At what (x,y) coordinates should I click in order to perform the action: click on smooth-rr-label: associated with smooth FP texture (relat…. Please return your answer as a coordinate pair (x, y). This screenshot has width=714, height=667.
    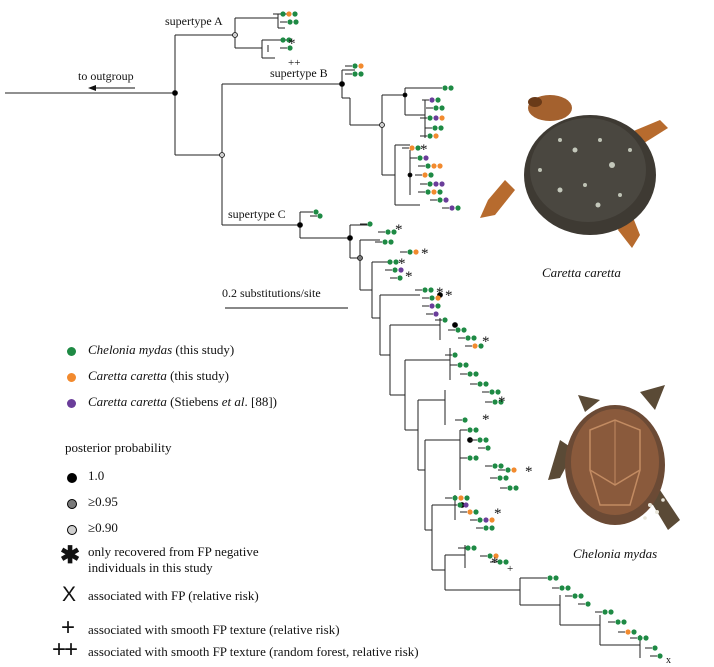
    Looking at the image, I should click on (214, 629).